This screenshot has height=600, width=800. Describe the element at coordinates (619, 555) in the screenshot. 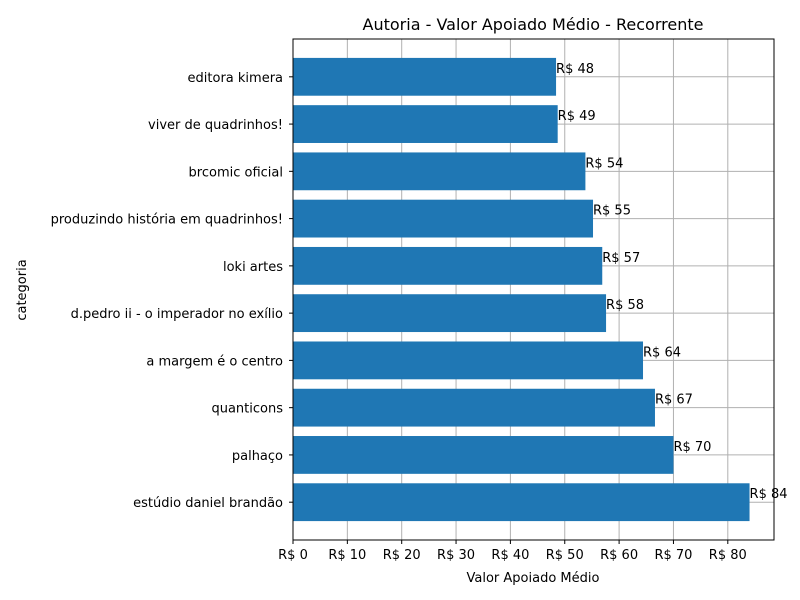

I see `x-tick-label: R$ 60` at that location.